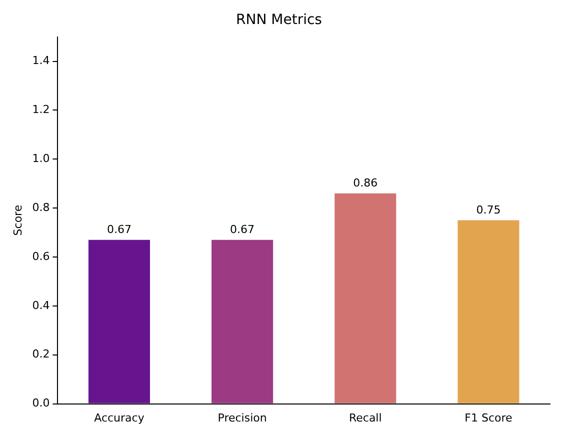  I want to click on x-tick-label: Accuracy, so click(119, 417).